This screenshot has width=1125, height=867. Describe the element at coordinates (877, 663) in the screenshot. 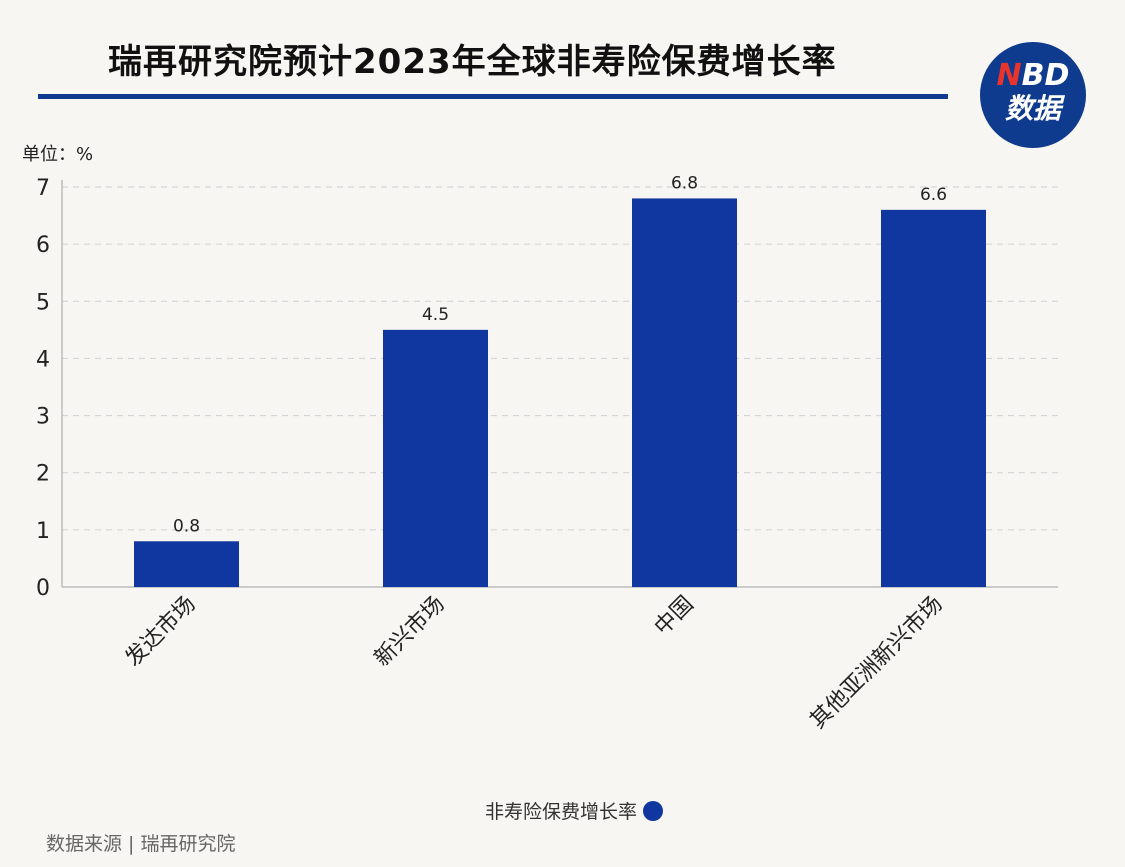

I see `x-category-label: 其他亚洲新兴市场` at that location.